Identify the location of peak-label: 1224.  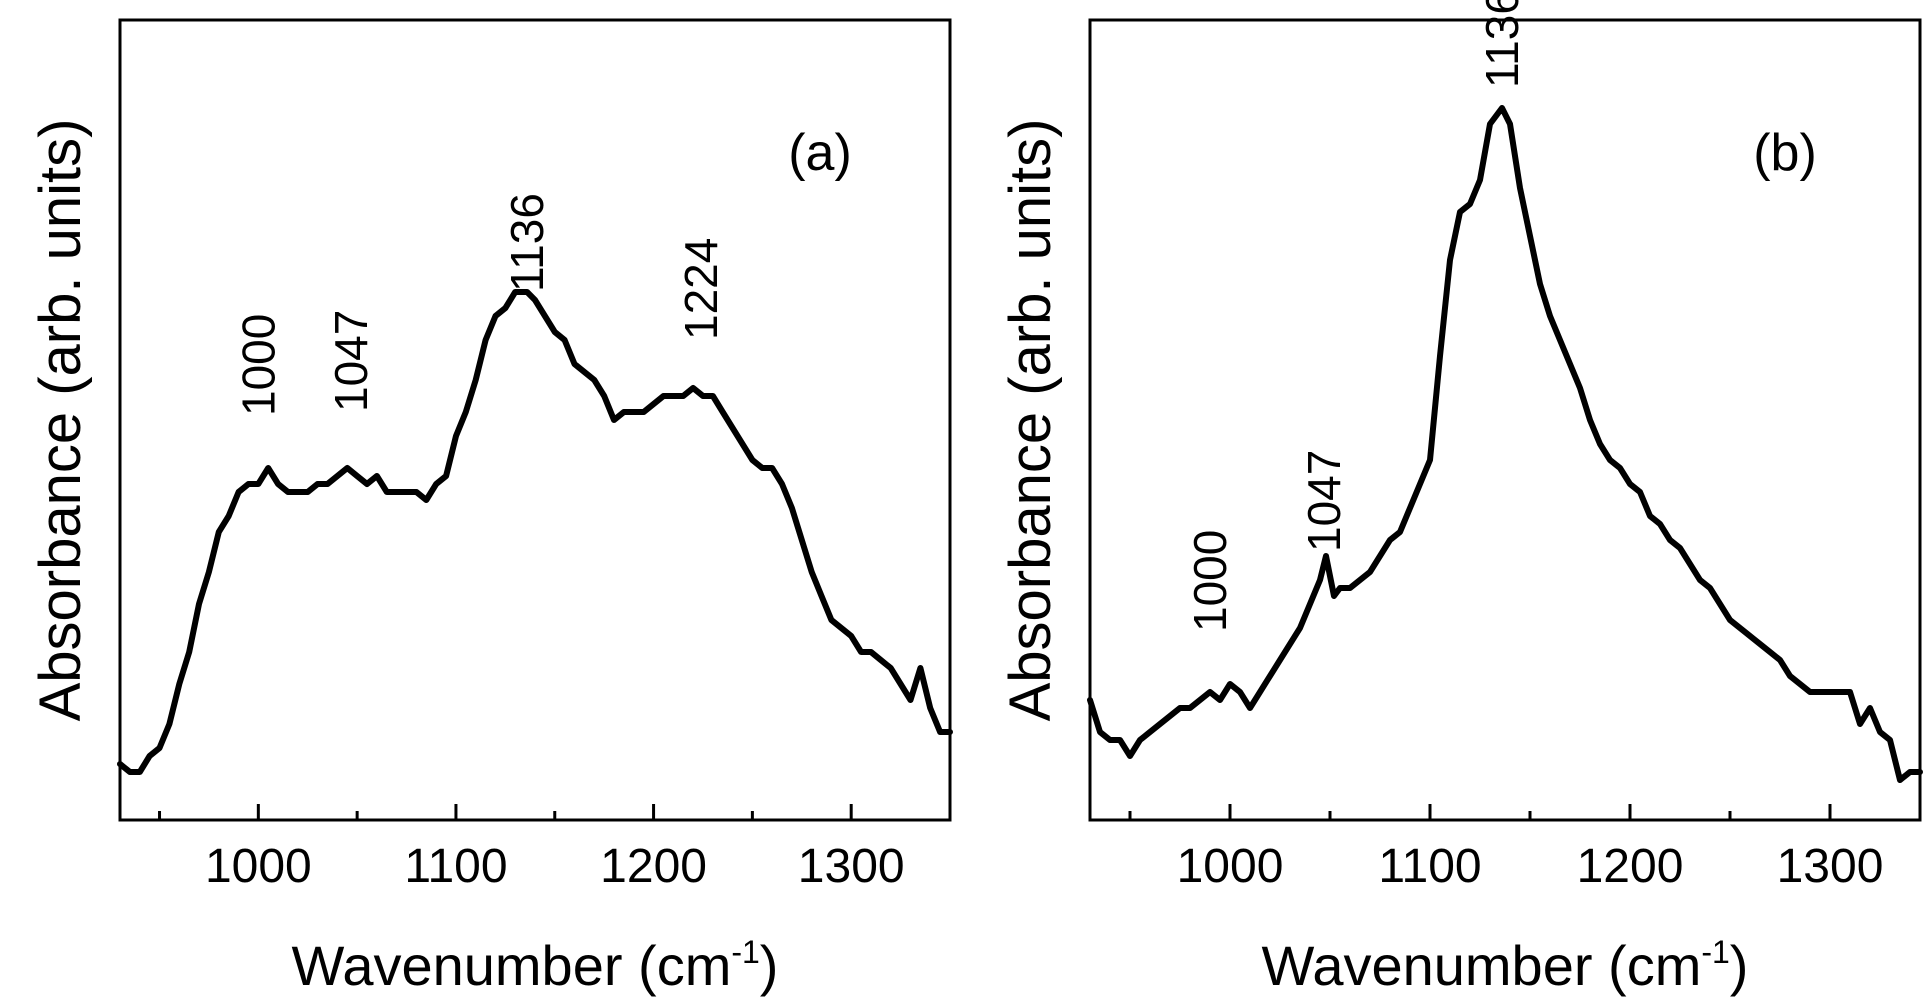
(701, 289).